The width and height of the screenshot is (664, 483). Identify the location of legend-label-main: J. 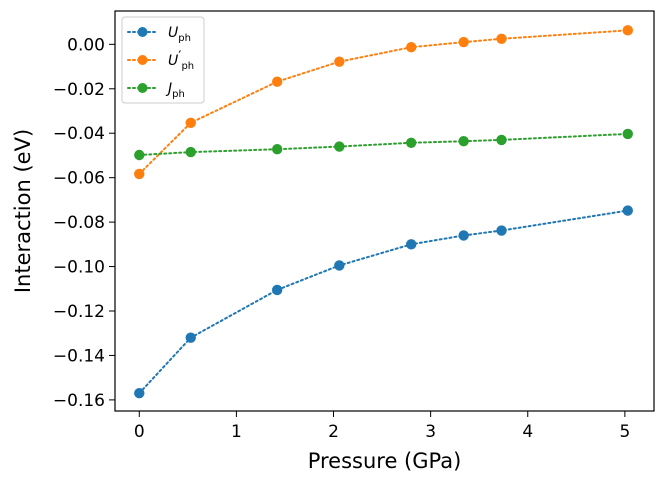
(168, 89).